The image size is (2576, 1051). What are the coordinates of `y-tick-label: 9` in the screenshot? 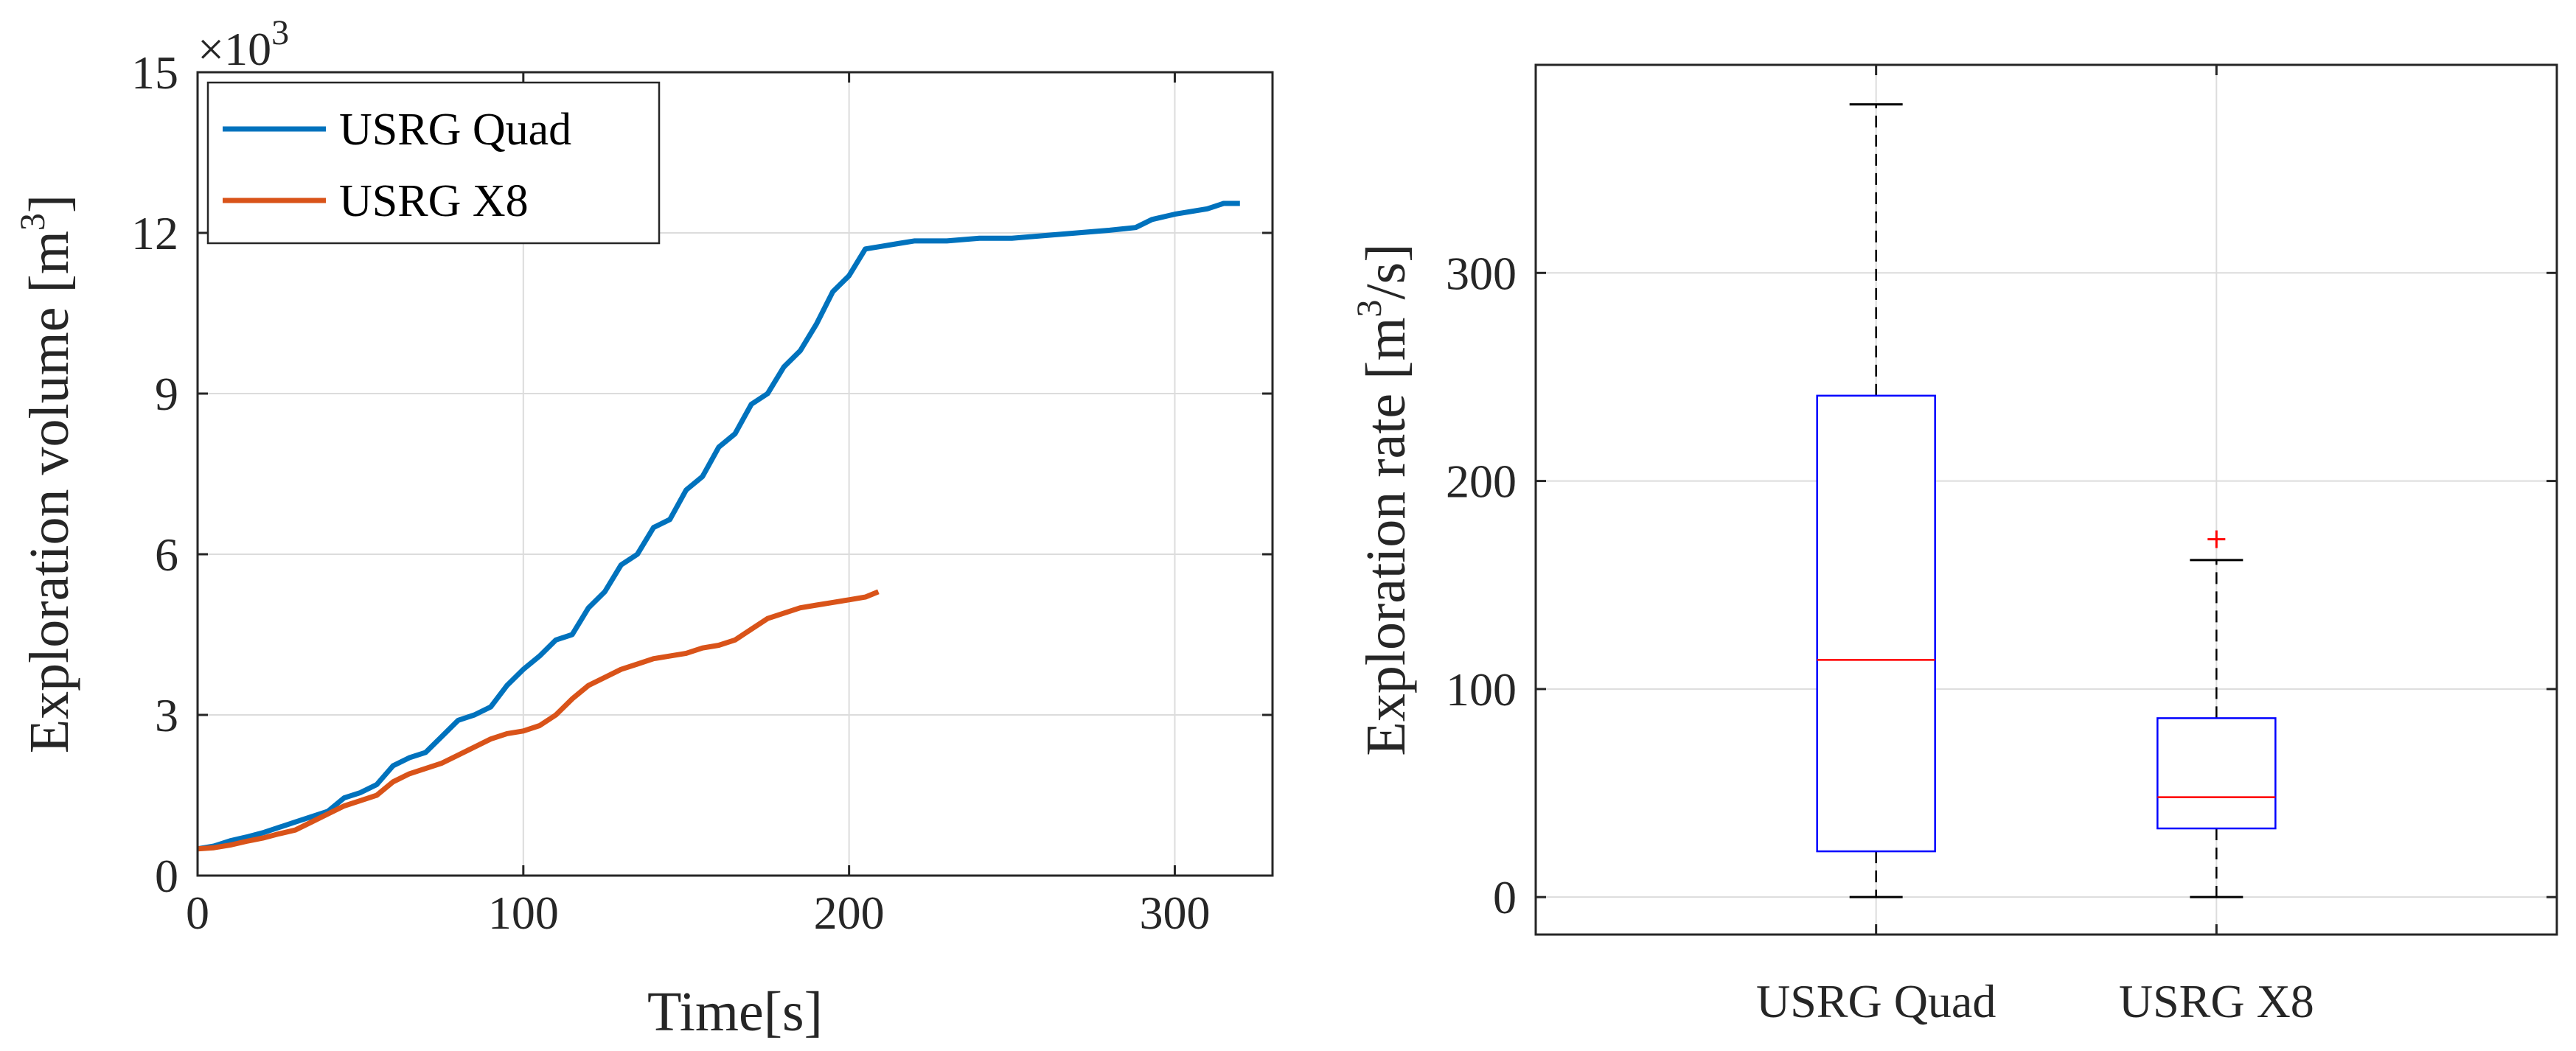 It's located at (167, 394).